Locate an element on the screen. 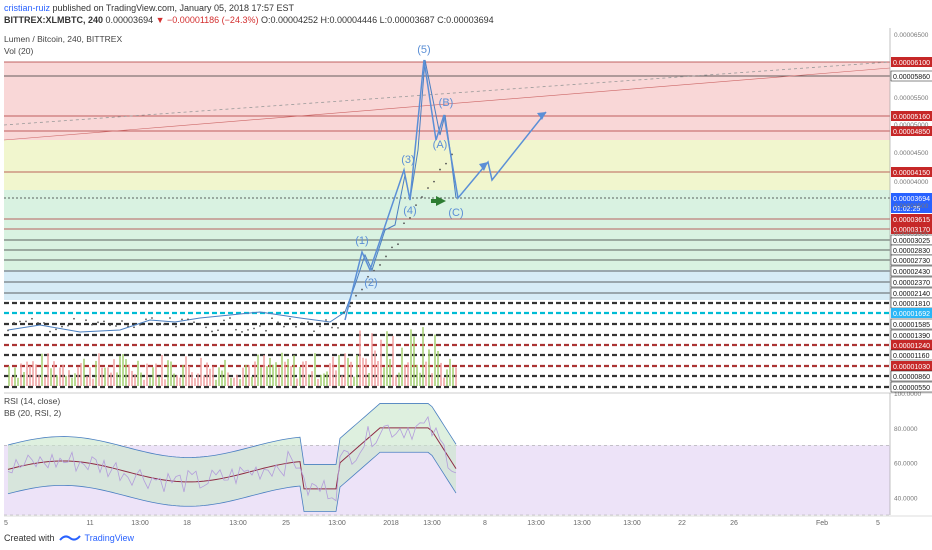  vol-pane-title: Vol (20) is located at coordinates (19, 51).